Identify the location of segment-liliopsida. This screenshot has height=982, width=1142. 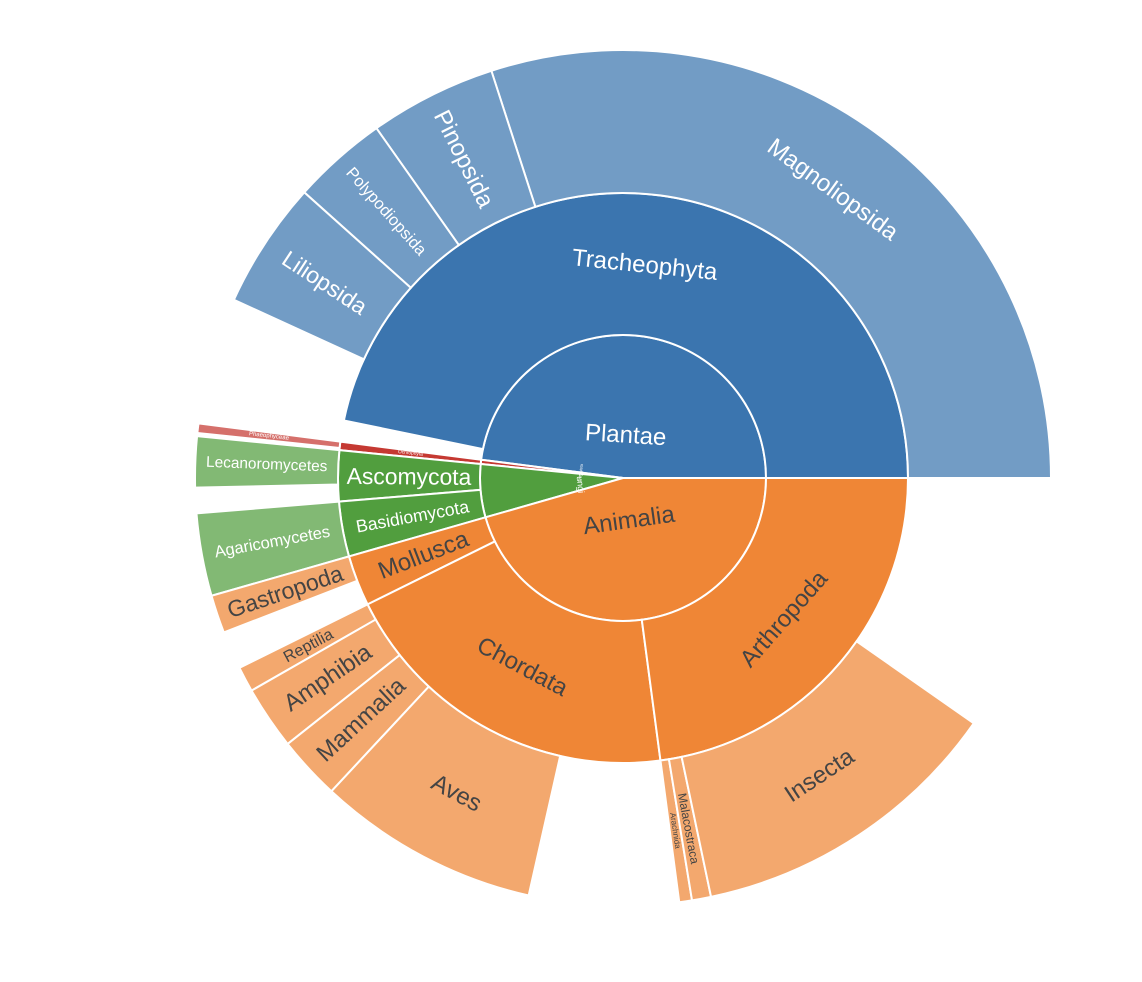
(322, 275).